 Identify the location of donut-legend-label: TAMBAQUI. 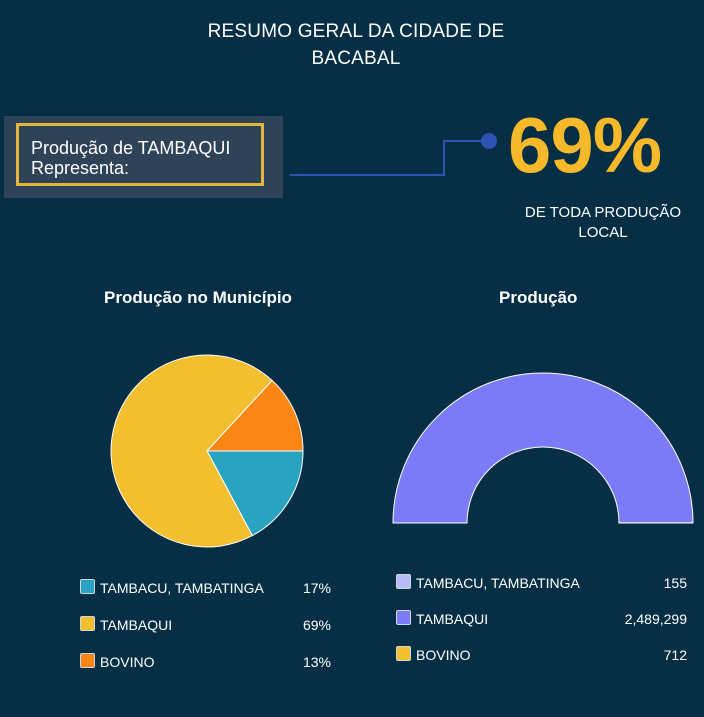
(452, 619).